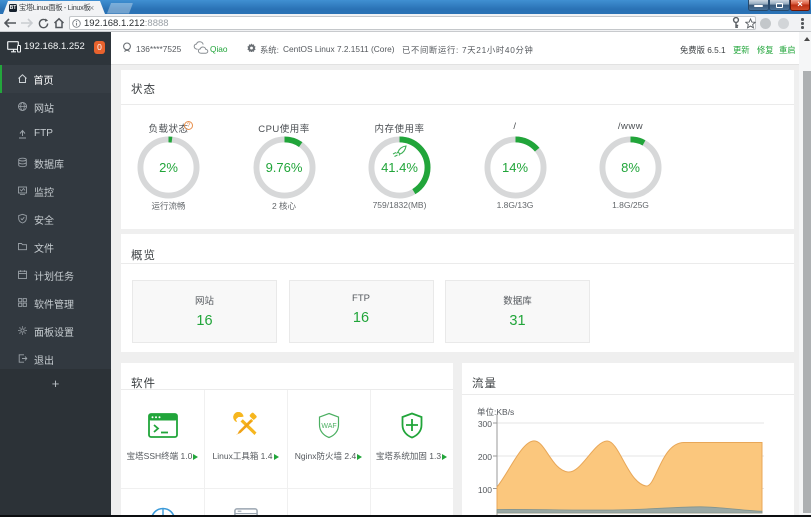  What do you see at coordinates (328, 426) in the screenshot?
I see `svg-text: WAF` at bounding box center [328, 426].